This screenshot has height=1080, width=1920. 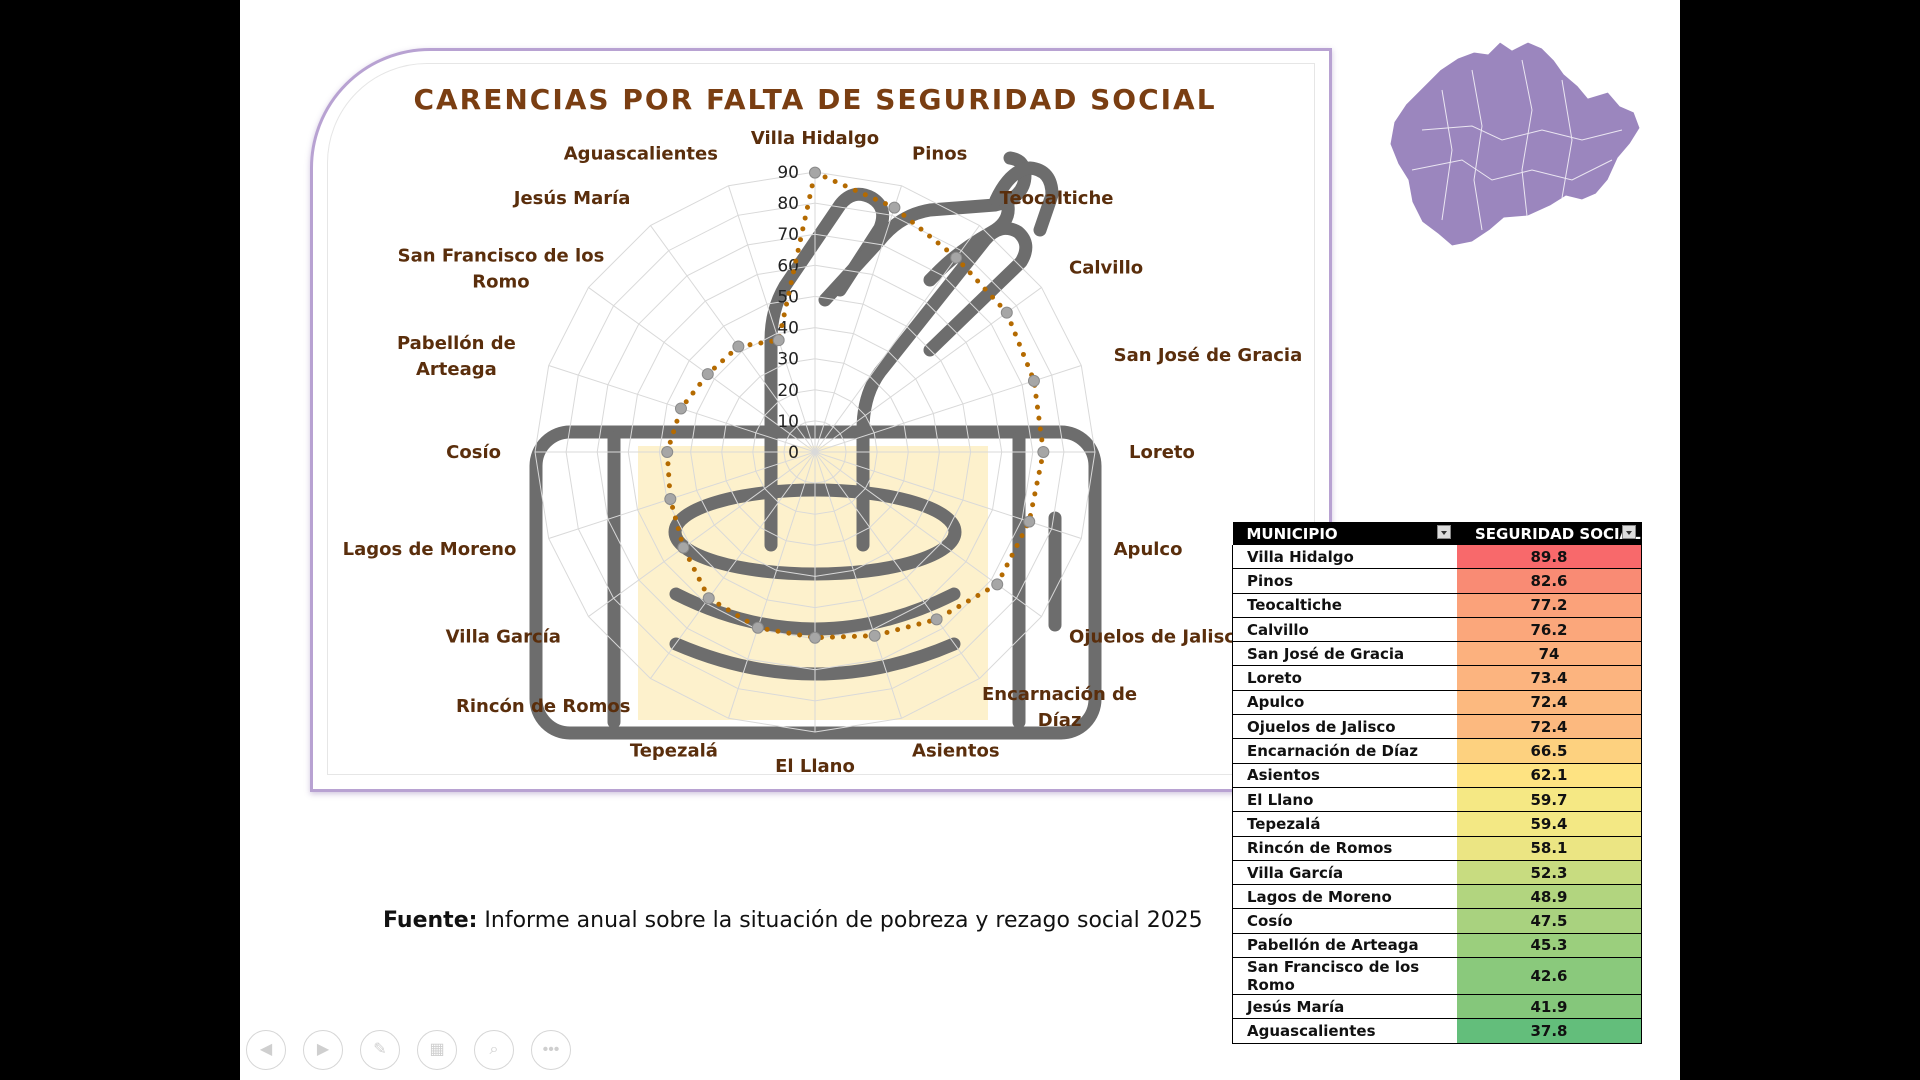 I want to click on municipio-cell: Encarnación de Díaz, so click(x=1344, y=751).